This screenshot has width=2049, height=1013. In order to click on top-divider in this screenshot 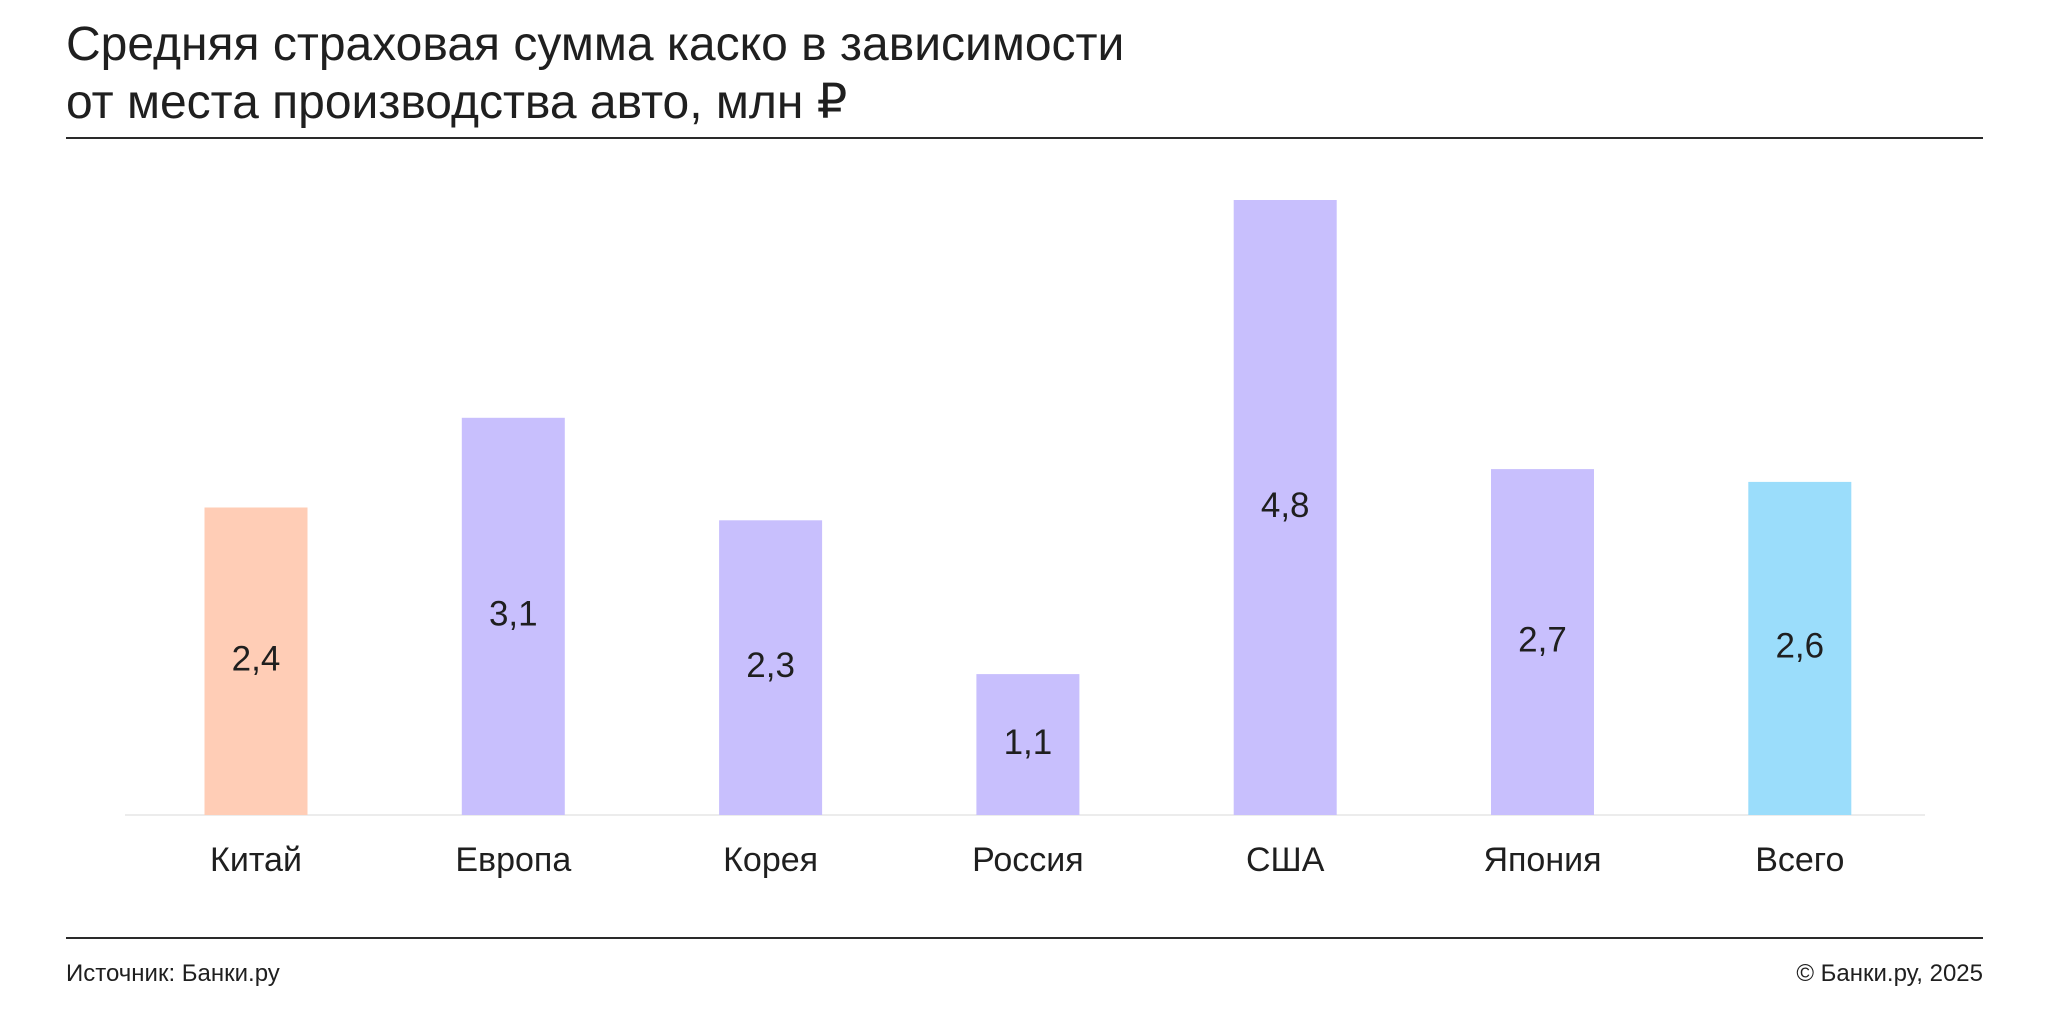, I will do `click(1024, 138)`.